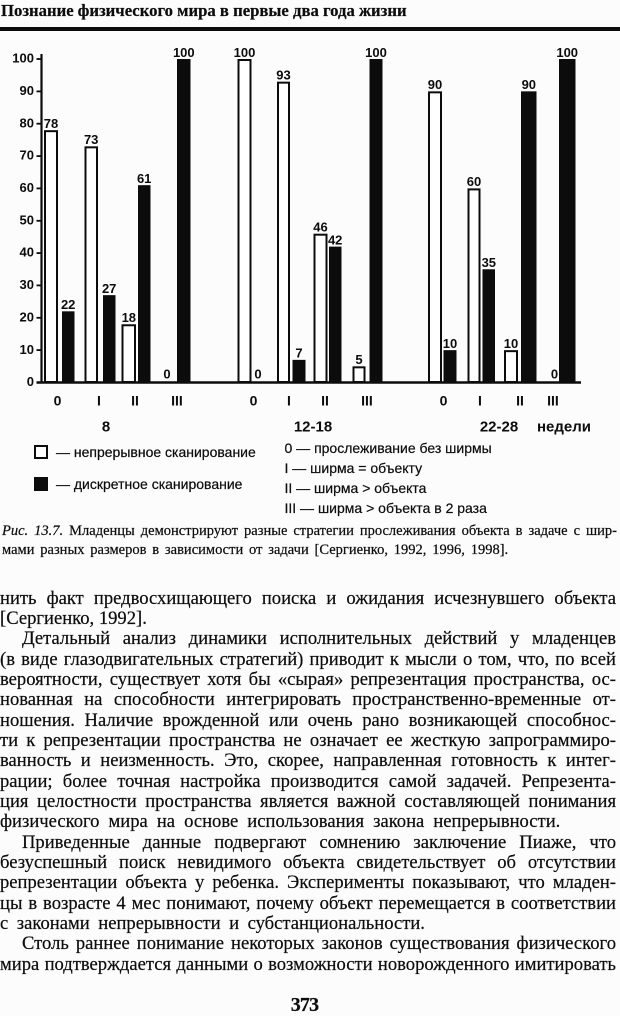  Describe the element at coordinates (68, 304) in the screenshot. I see `svg-text: 22` at that location.